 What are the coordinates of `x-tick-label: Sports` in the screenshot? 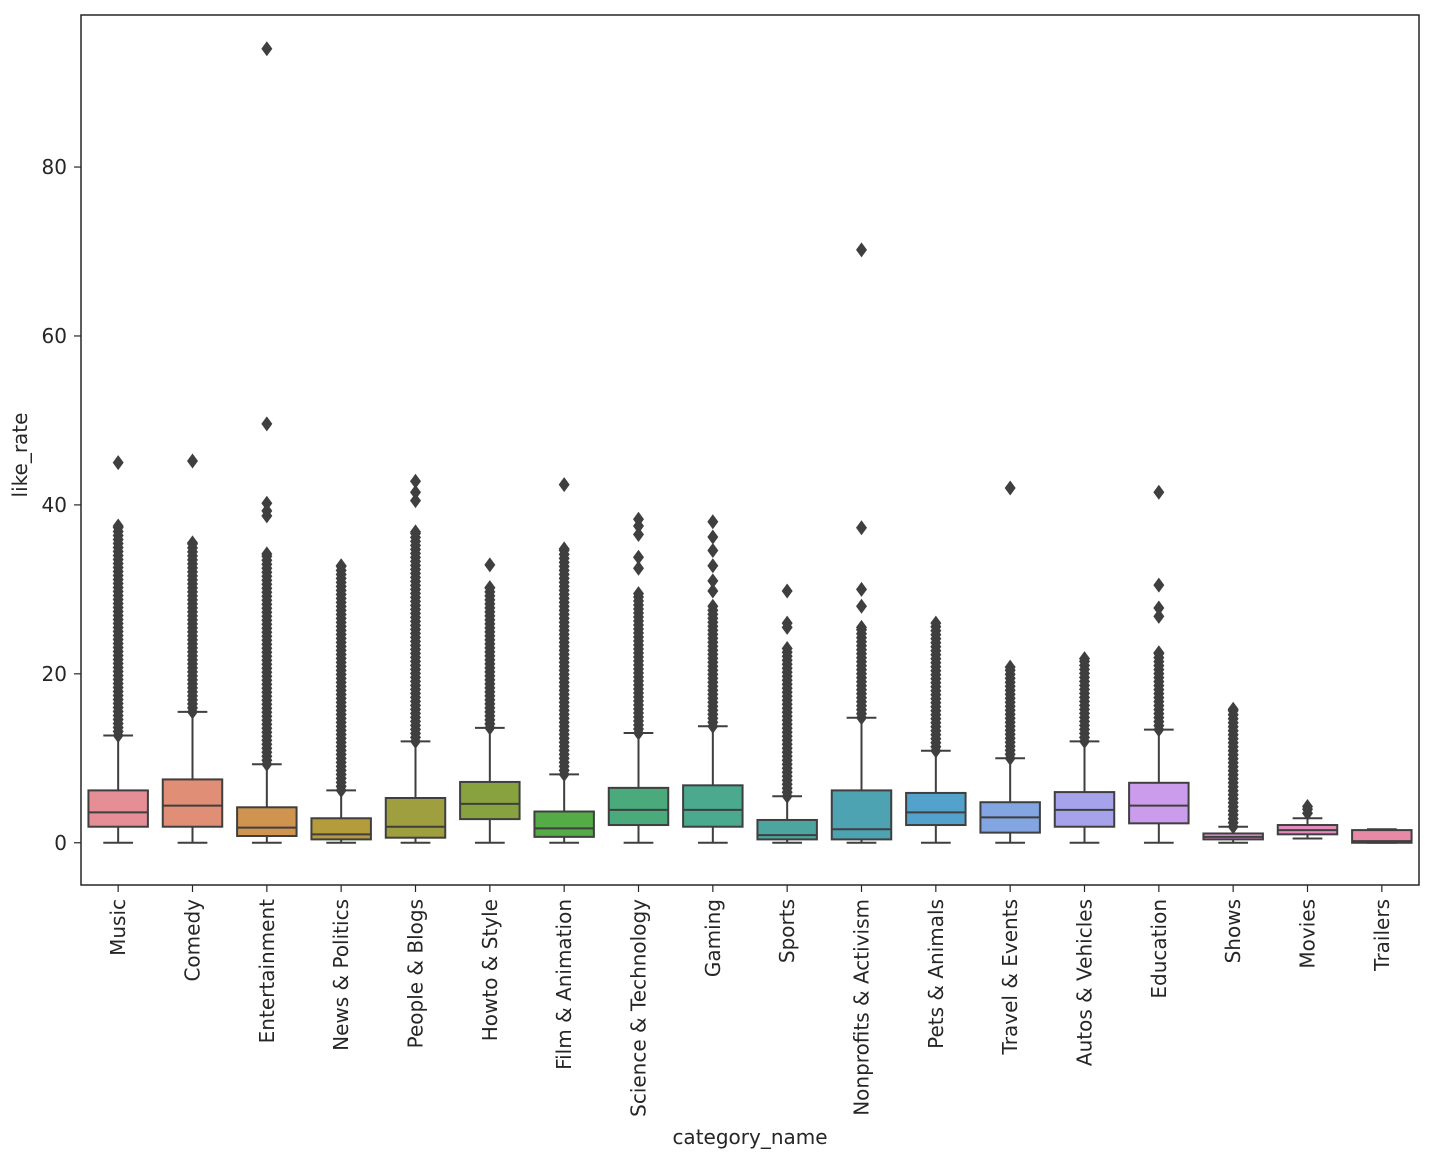 It's located at (787, 931).